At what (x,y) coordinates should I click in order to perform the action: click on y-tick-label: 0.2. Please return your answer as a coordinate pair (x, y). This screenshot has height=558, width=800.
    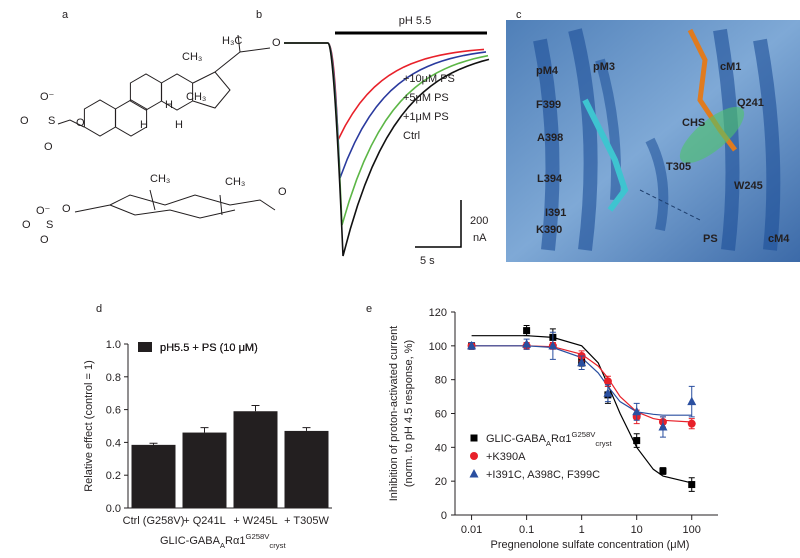
    Looking at the image, I should click on (113, 476).